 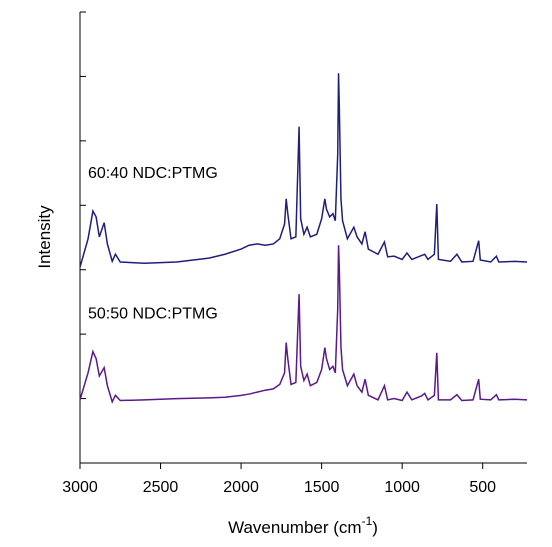 What do you see at coordinates (367, 521) in the screenshot?
I see `x-axis-label-sup: -1` at bounding box center [367, 521].